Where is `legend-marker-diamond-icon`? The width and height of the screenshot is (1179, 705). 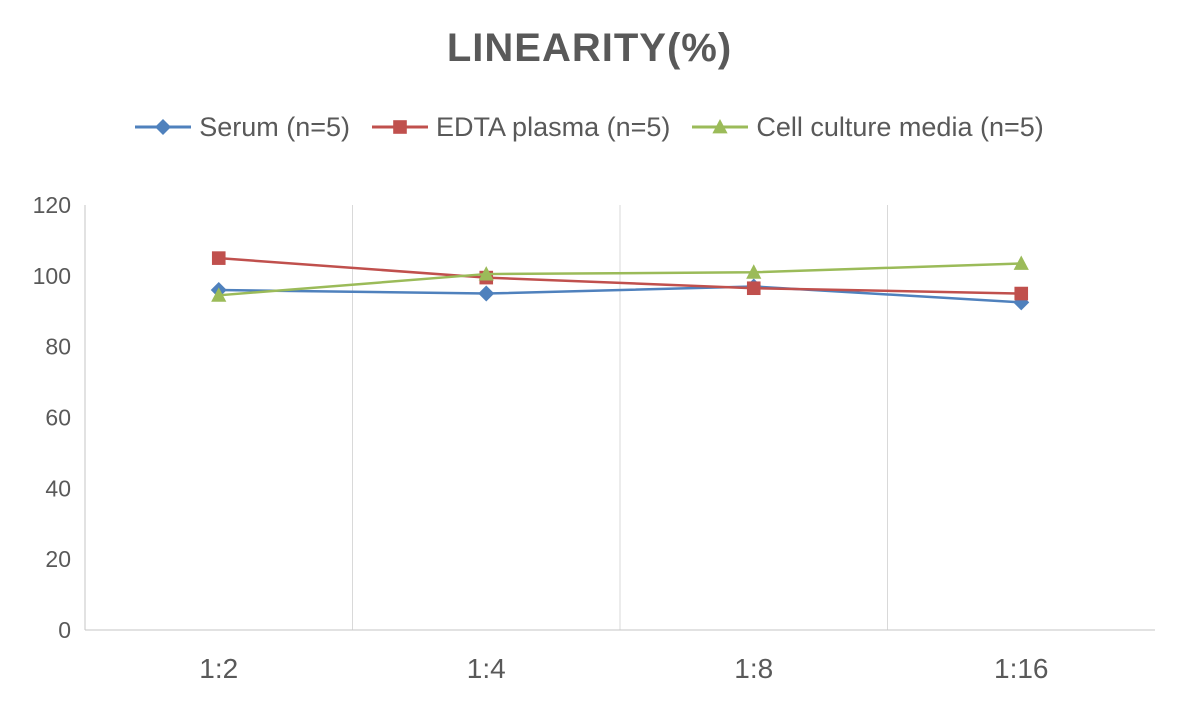 legend-marker-diamond-icon is located at coordinates (163, 127).